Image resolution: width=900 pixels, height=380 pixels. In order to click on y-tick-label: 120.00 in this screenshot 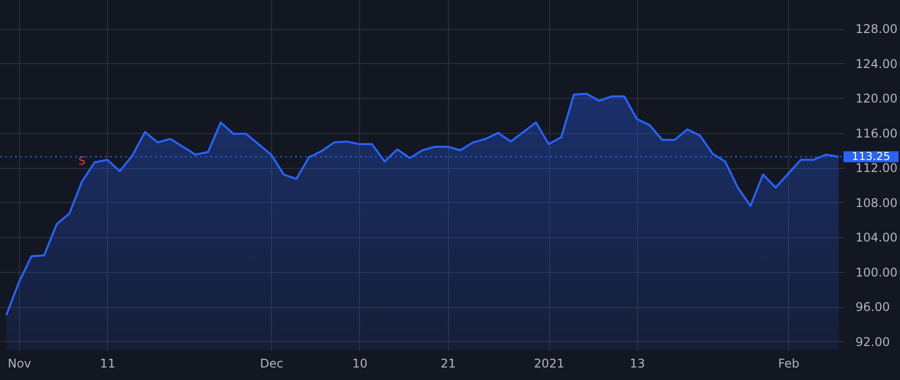, I will do `click(877, 99)`.